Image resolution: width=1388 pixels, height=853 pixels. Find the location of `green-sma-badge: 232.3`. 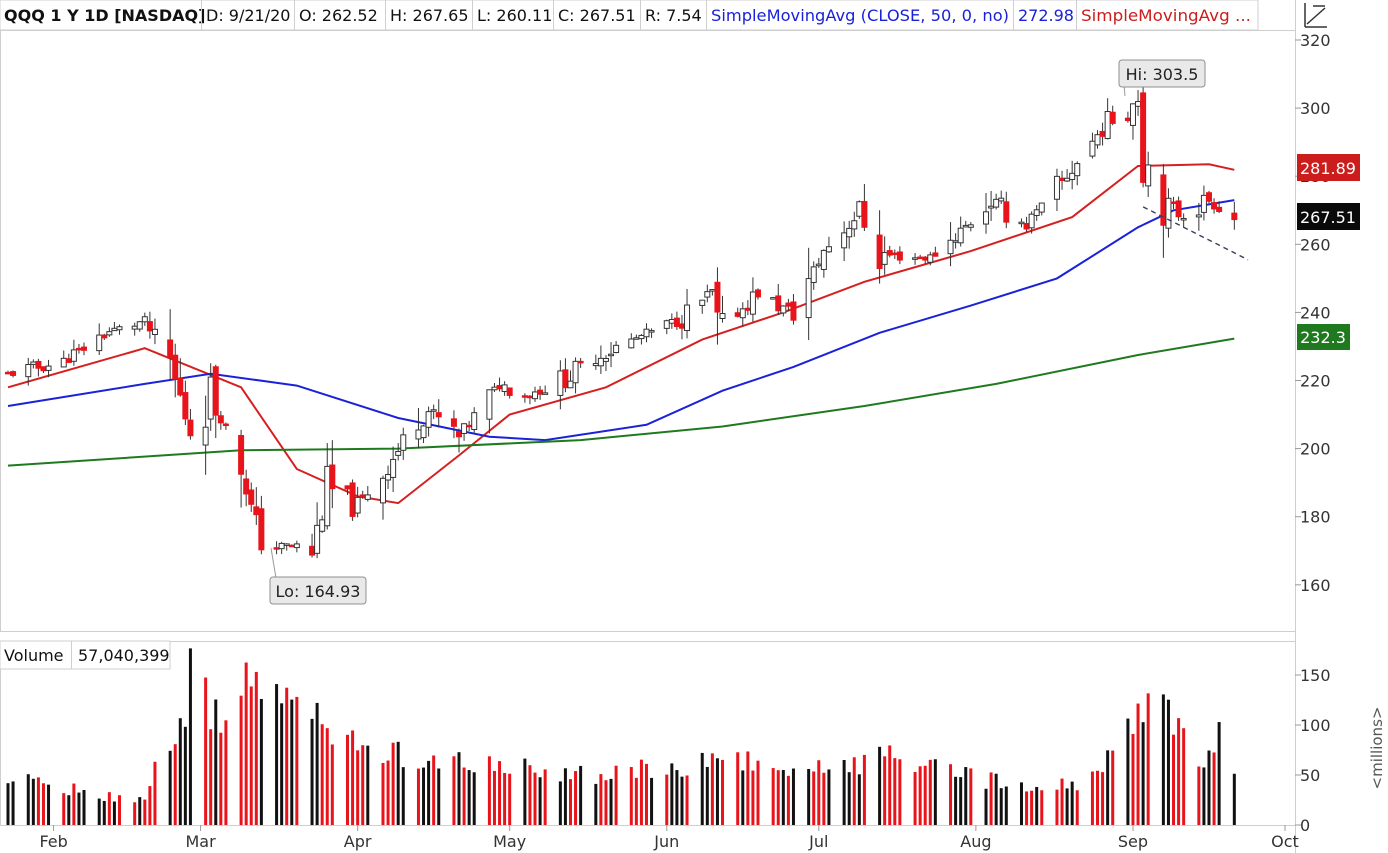

green-sma-badge: 232.3 is located at coordinates (1323, 337).